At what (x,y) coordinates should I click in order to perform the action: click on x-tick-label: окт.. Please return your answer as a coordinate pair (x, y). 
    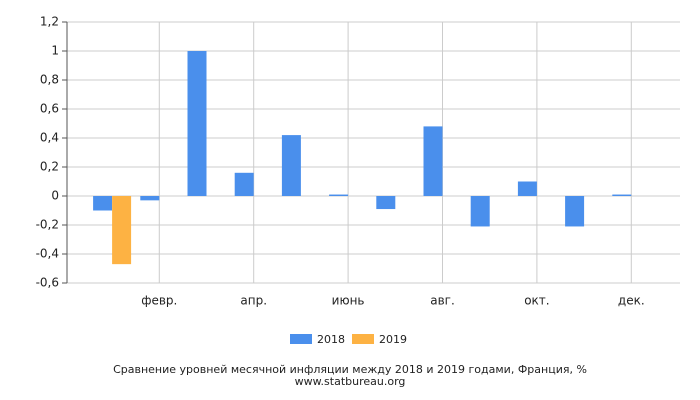
    Looking at the image, I should click on (536, 301).